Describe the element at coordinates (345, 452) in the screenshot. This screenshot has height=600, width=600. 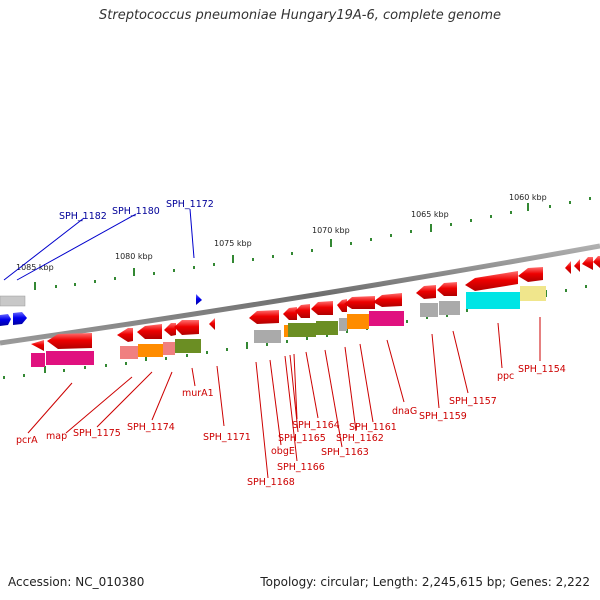
I see `gene-label-sph-1163: SPH_1163` at that location.